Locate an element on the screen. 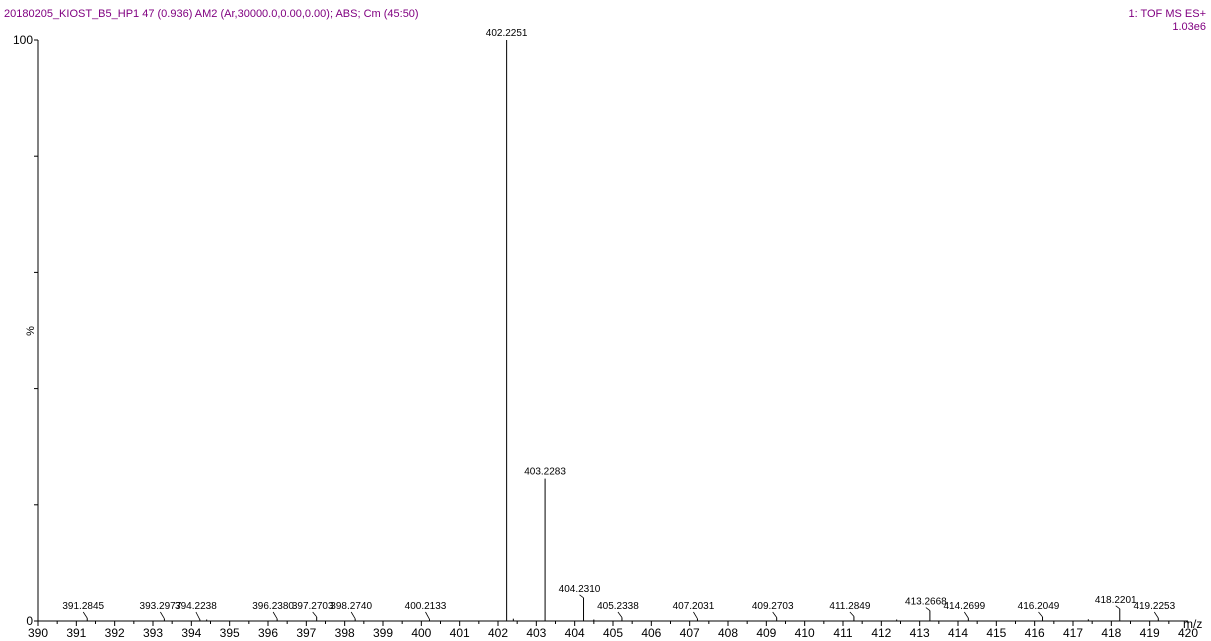  x-tick-label: 395 is located at coordinates (230, 633).